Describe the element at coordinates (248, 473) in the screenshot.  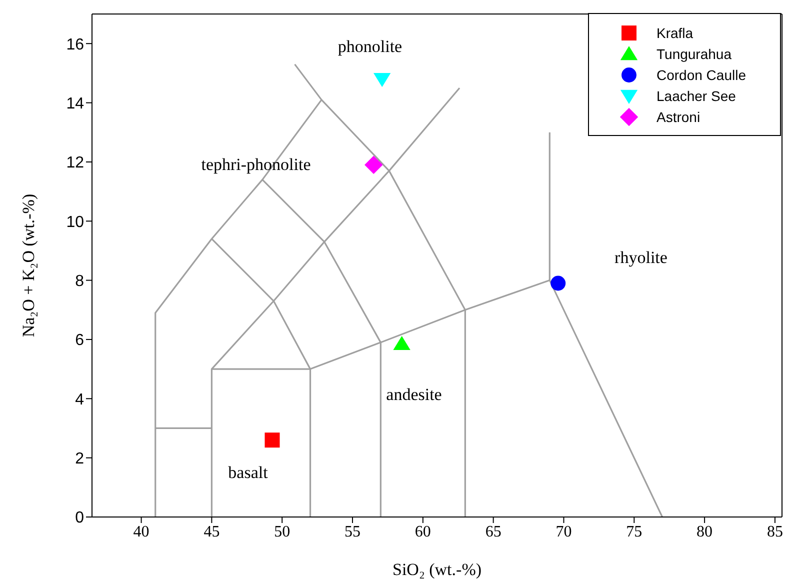
I see `annotation: basalt` at that location.